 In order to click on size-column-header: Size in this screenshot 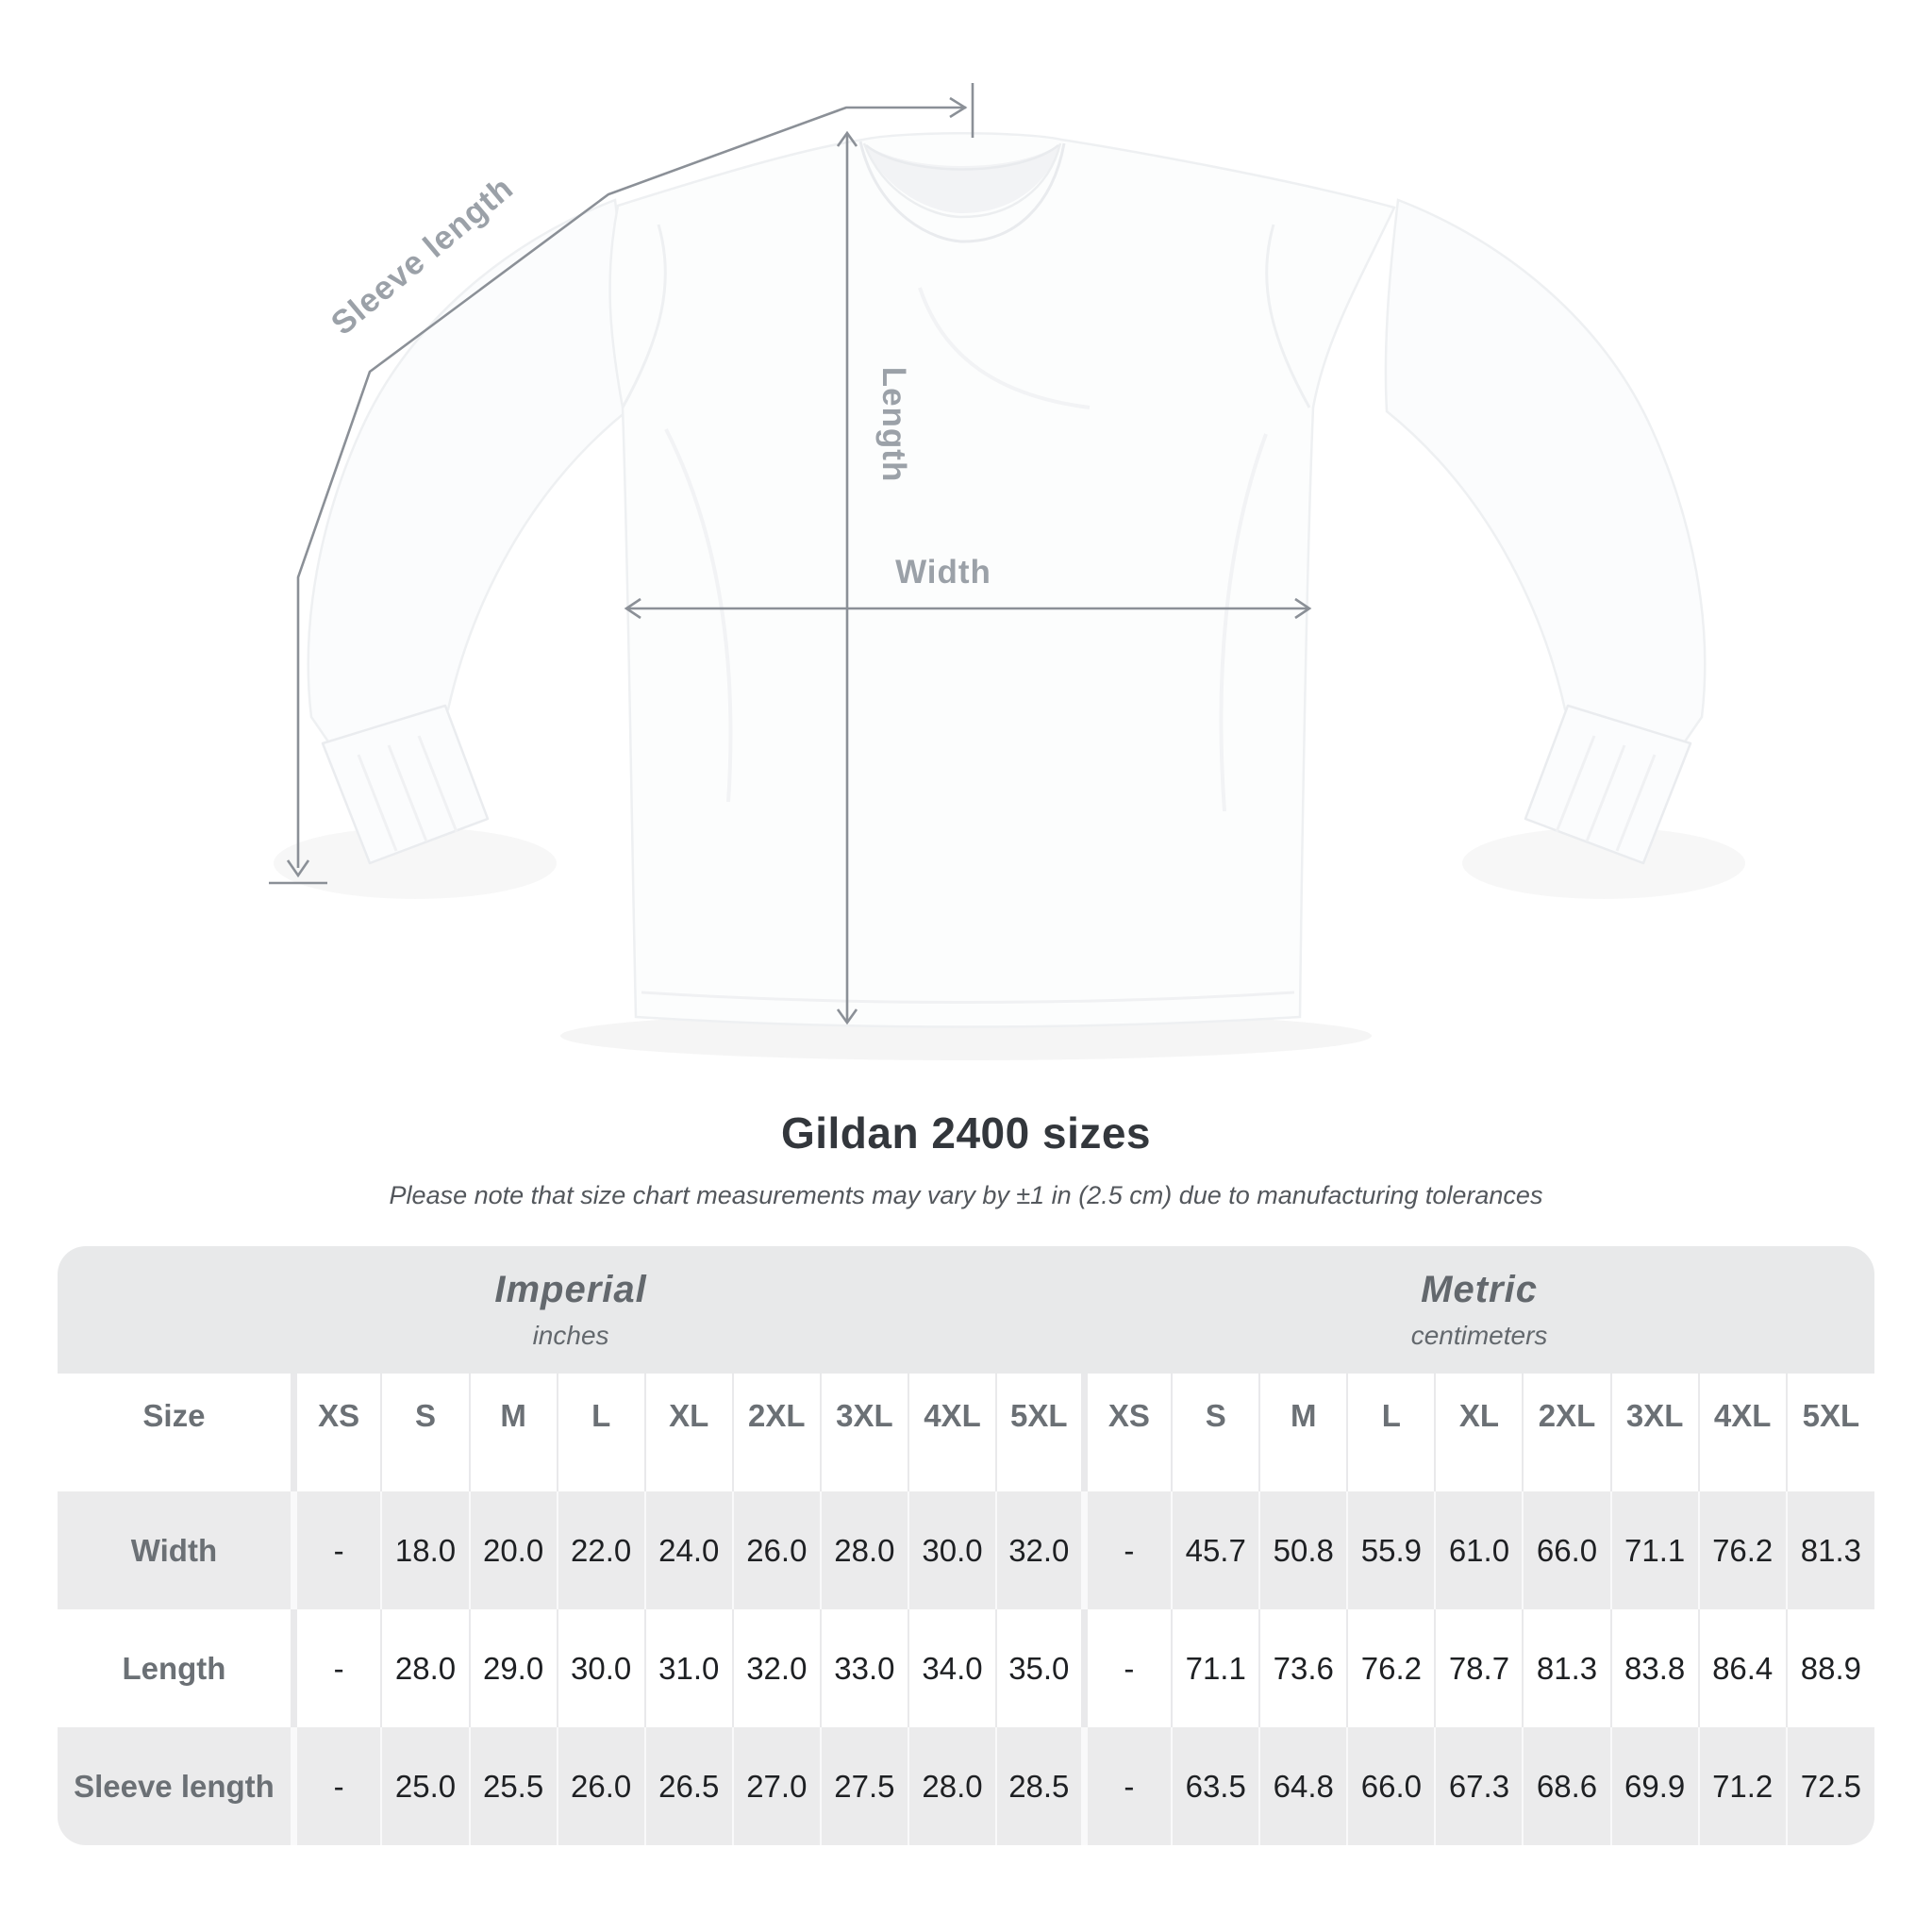, I will do `click(176, 1432)`.